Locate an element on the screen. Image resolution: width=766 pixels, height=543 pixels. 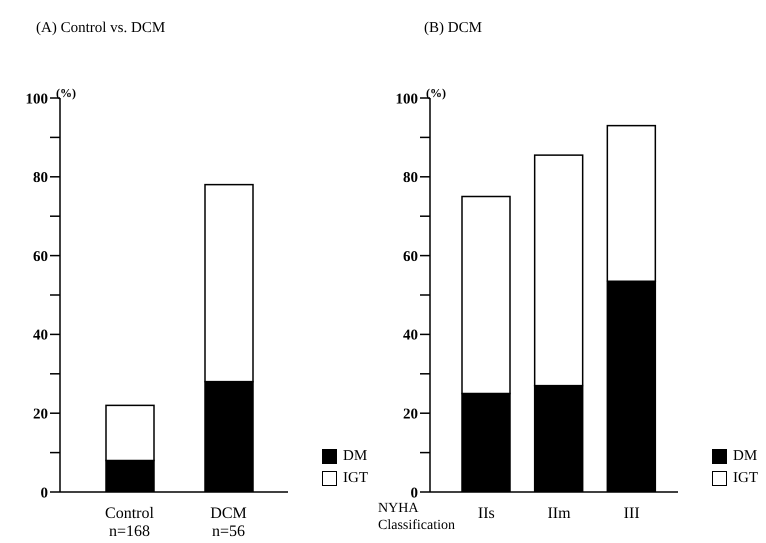
x-tick-label: Control n=168 is located at coordinates (129, 522).